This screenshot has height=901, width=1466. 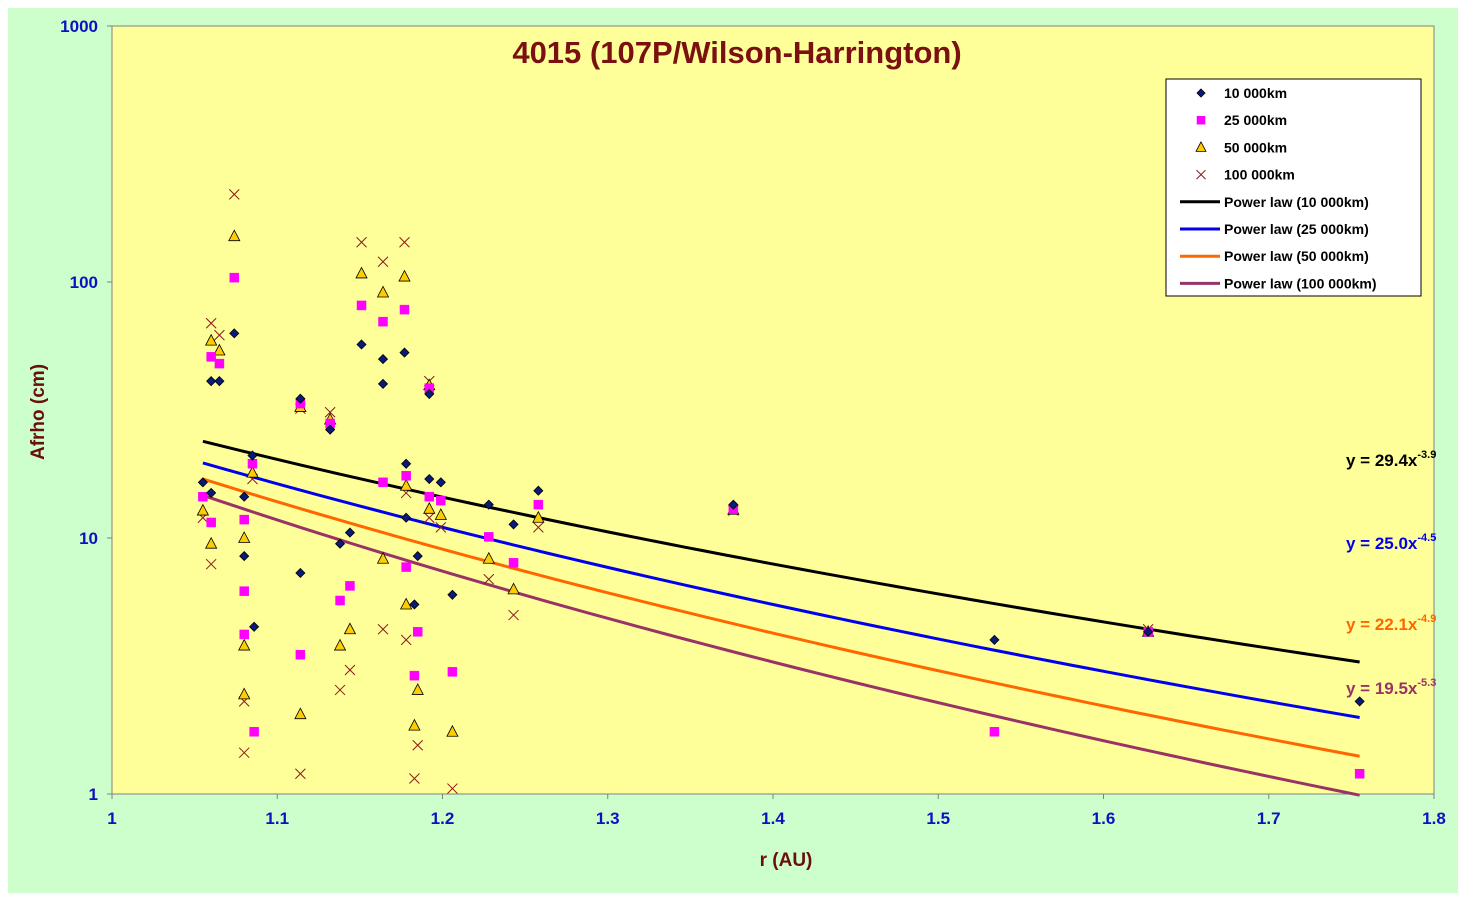 I want to click on y-tick-label: 1, so click(x=93, y=794).